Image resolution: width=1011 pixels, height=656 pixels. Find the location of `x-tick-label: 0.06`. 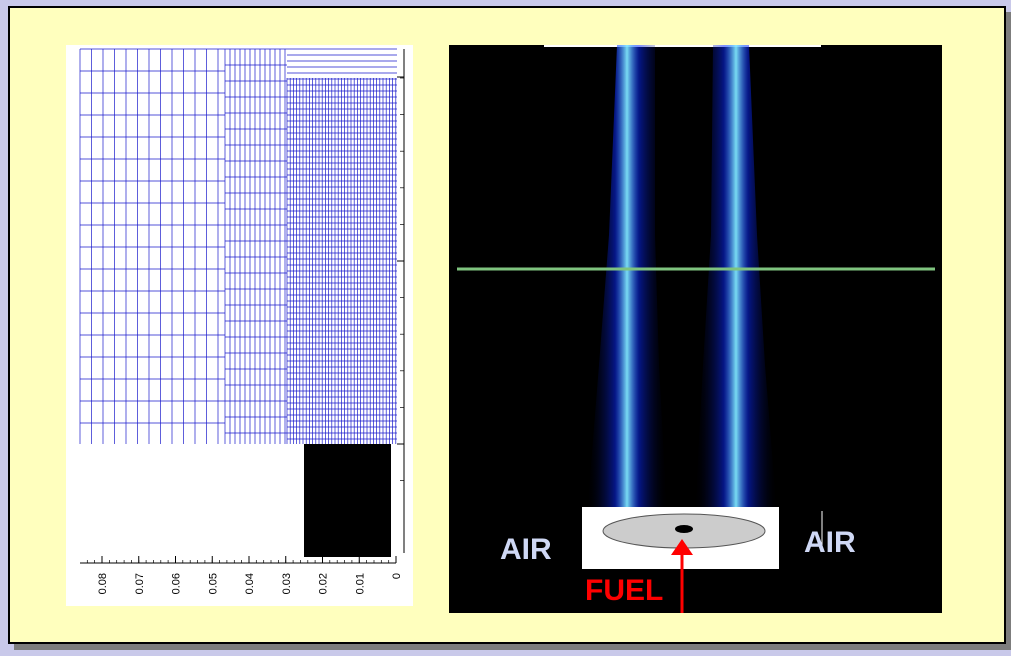

x-tick-label: 0.06 is located at coordinates (177, 583).